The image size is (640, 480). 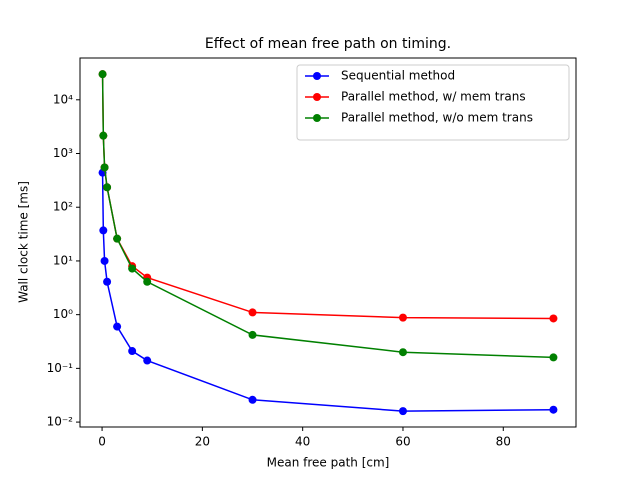 I want to click on legend-label: Parallel method, w/o mem trans, so click(x=437, y=118).